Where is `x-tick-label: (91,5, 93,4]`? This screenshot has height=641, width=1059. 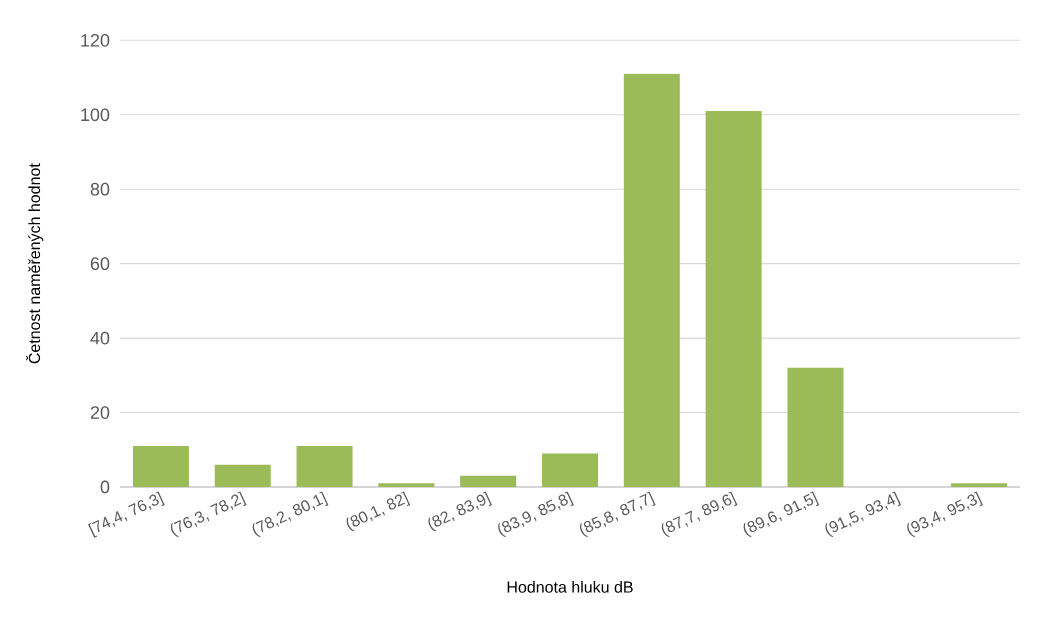
x-tick-label: (91,5, 93,4] is located at coordinates (863, 514).